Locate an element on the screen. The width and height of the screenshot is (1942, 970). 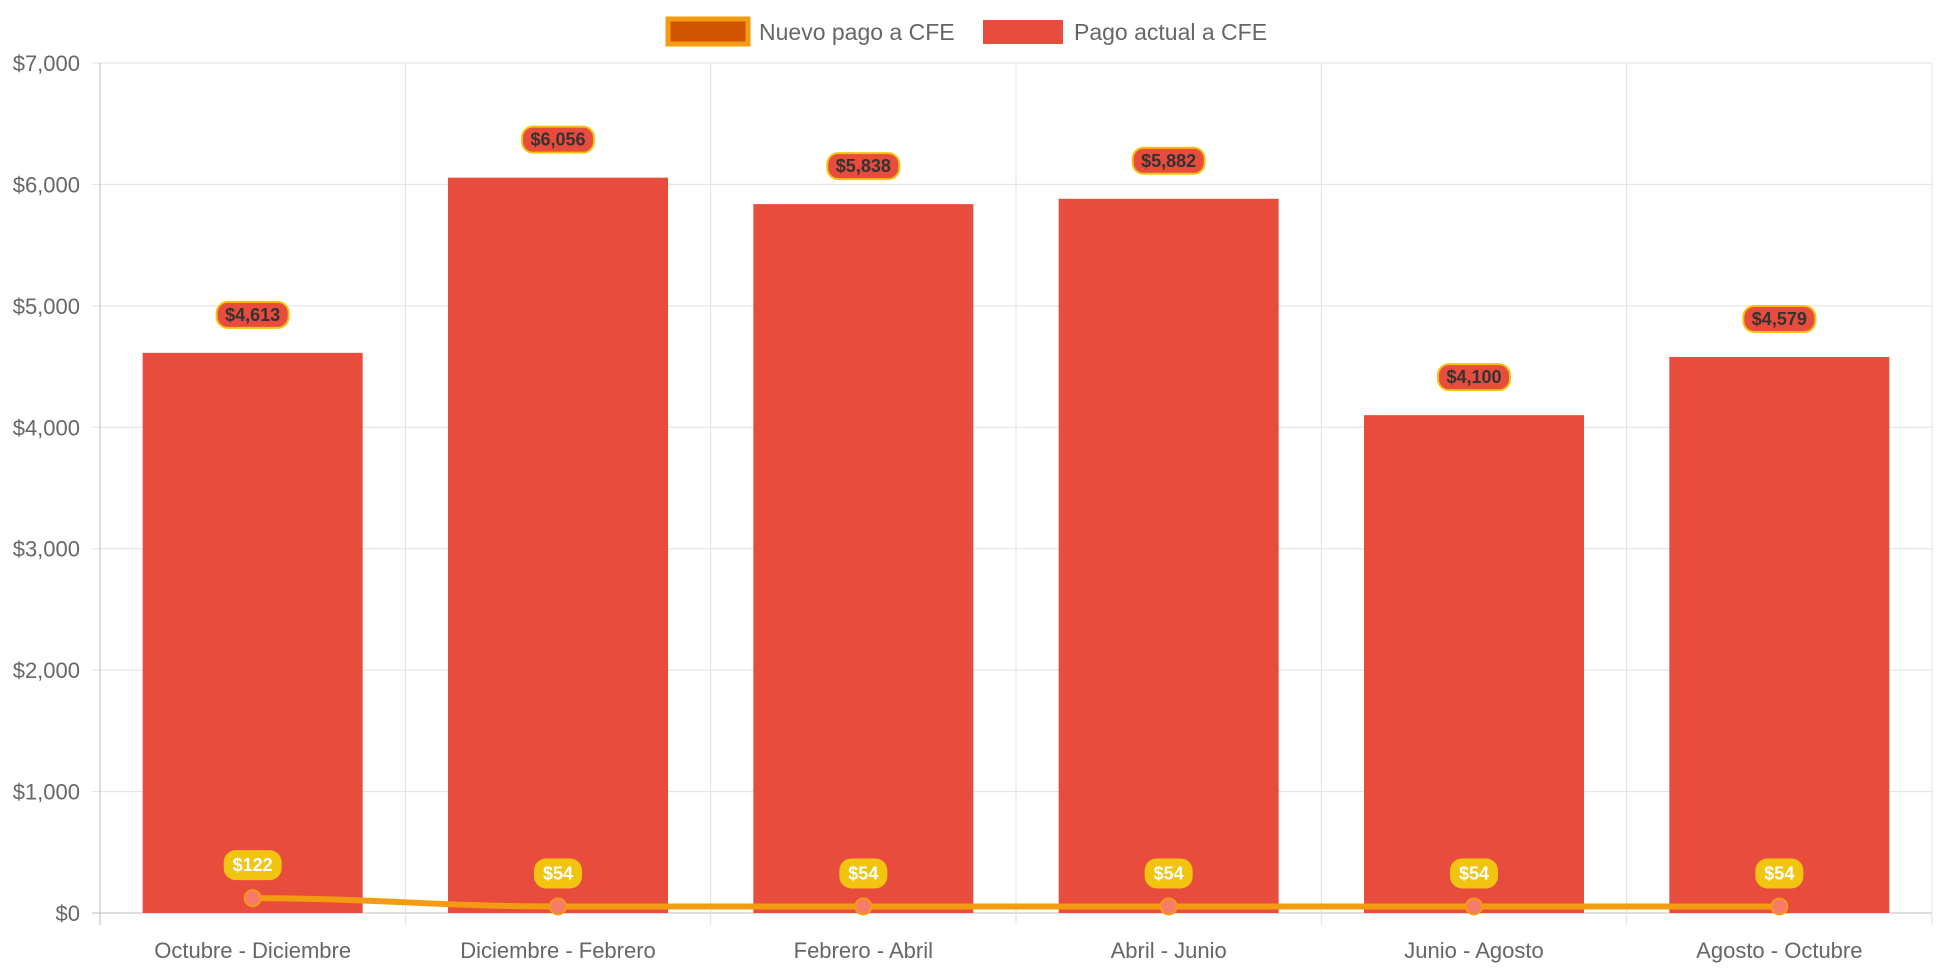
y-tick-label: $2,000 is located at coordinates (46, 670).